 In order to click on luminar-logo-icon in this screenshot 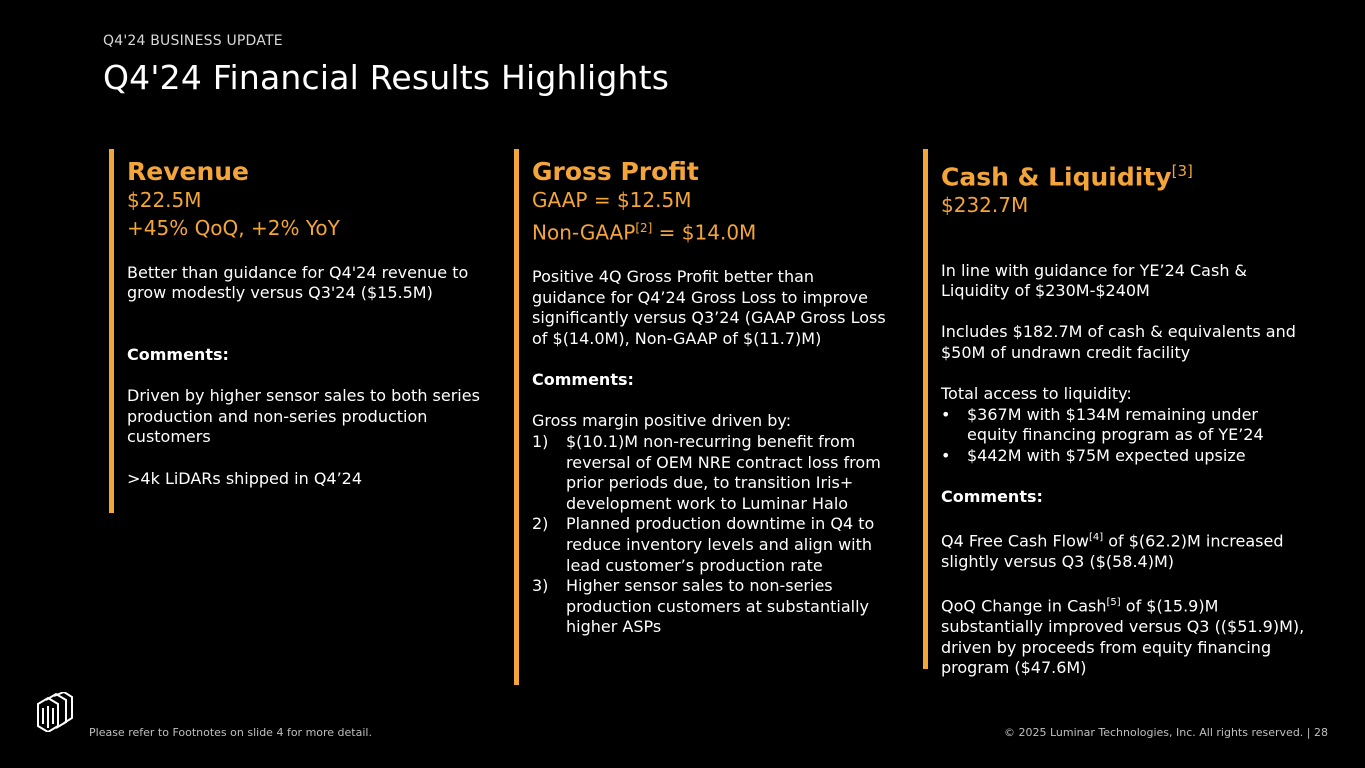, I will do `click(54, 712)`.